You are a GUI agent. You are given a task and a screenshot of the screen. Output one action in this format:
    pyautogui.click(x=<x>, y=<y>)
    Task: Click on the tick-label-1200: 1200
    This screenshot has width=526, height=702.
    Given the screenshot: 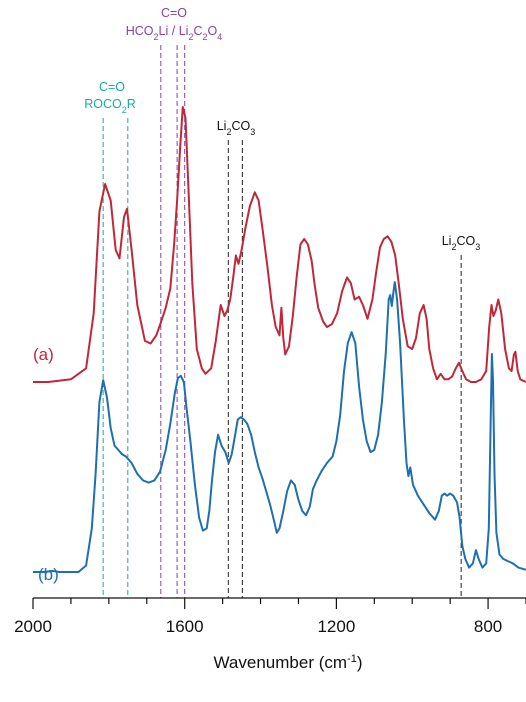 What is the action you would take?
    pyautogui.click(x=336, y=626)
    